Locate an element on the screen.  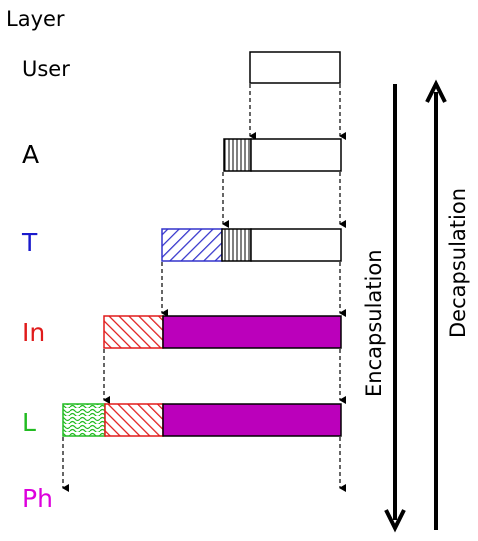
layer-label-a: A is located at coordinates (30, 154).